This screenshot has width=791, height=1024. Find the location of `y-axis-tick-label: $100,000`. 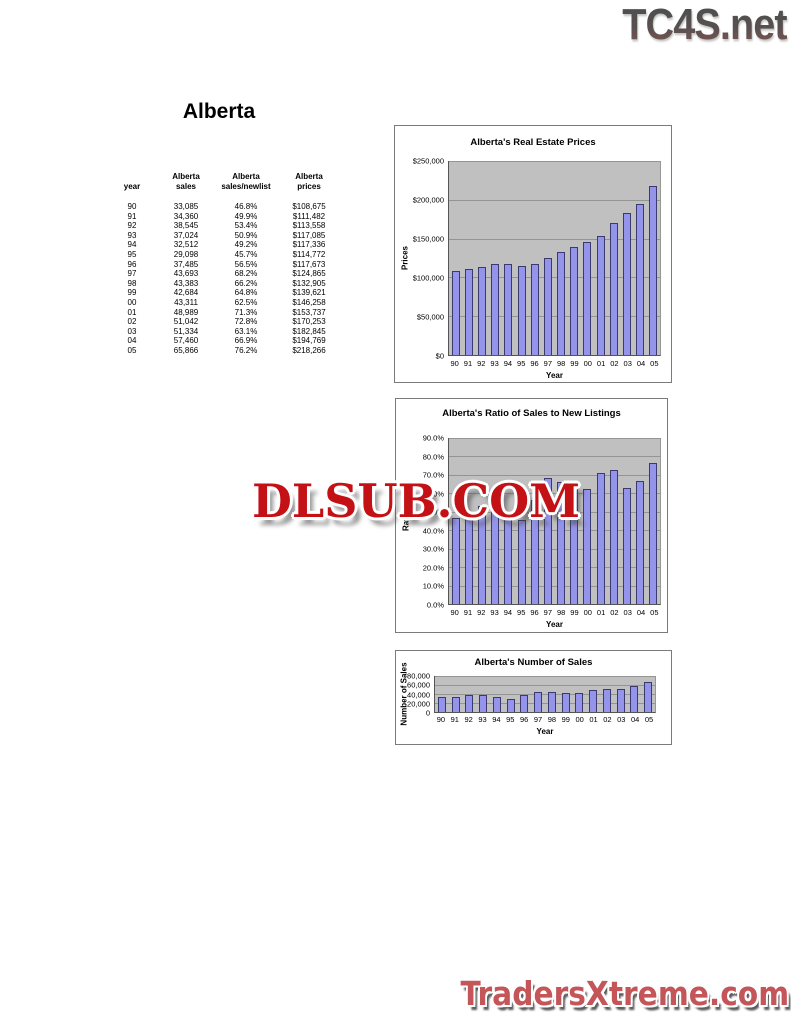

y-axis-tick-label: $100,000 is located at coordinates (428, 278).